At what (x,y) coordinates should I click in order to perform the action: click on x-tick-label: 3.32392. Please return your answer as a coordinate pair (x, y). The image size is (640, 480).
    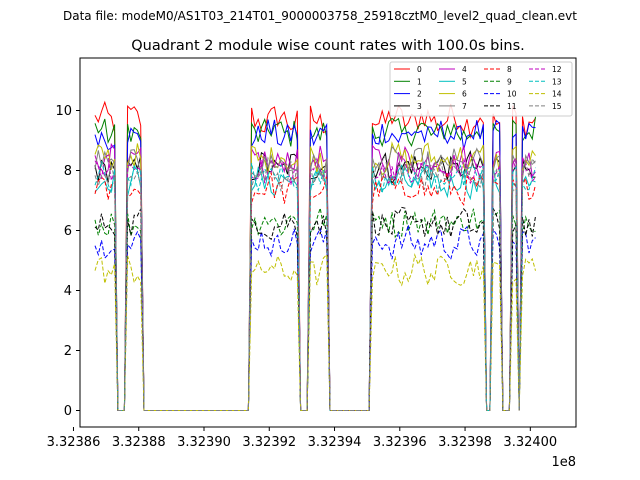
    Looking at the image, I should click on (269, 442).